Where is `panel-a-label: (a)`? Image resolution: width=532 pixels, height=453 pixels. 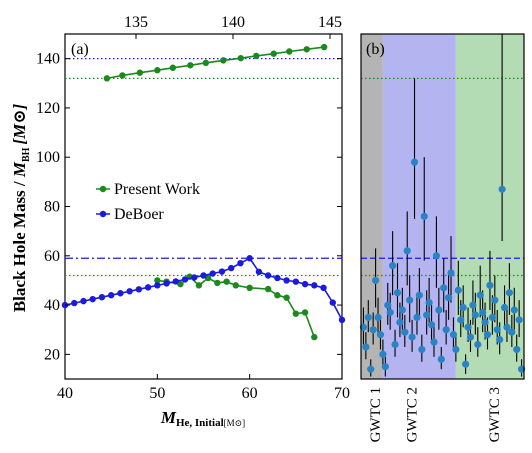
panel-a-label: (a) is located at coordinates (80, 49).